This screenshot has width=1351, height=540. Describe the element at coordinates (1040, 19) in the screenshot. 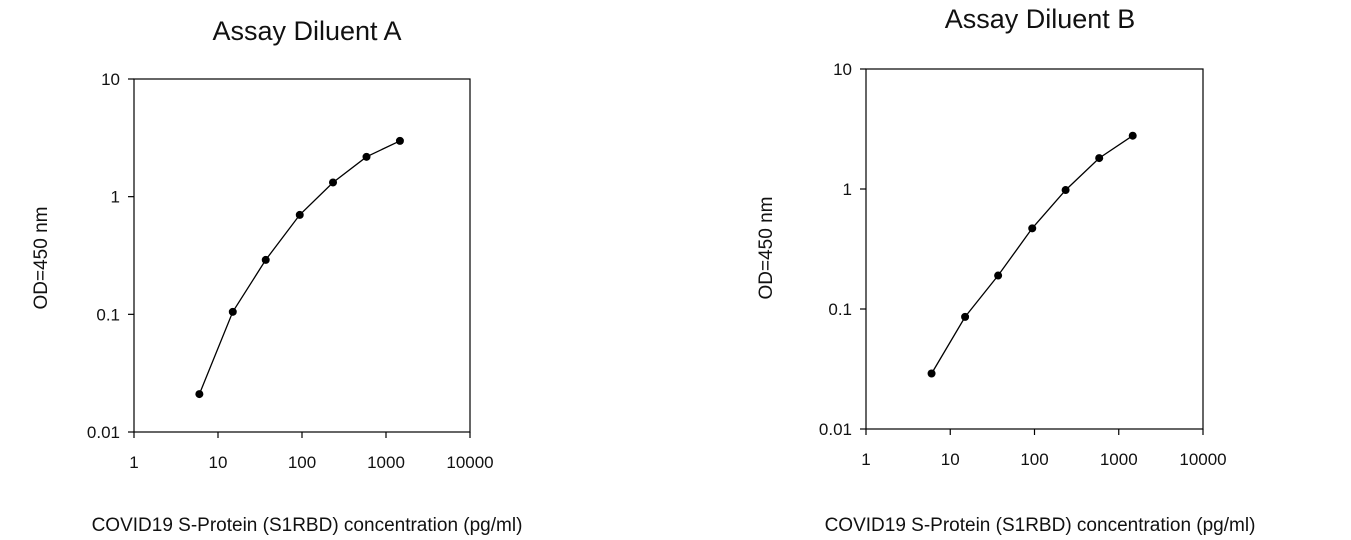

I see `chart-title: Assay Diluent B` at that location.